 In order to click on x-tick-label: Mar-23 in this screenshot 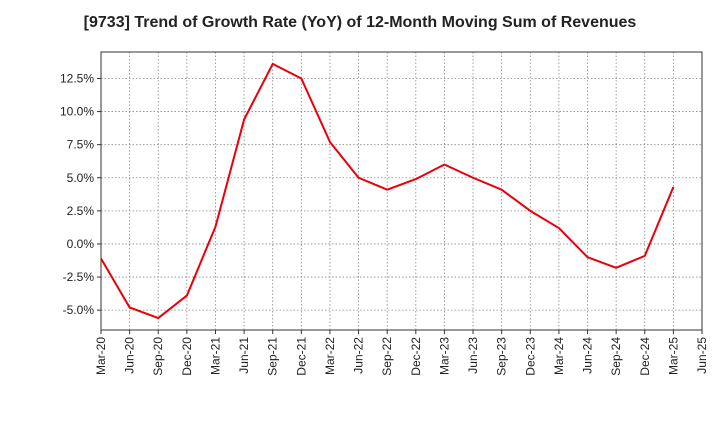, I will do `click(444, 356)`.